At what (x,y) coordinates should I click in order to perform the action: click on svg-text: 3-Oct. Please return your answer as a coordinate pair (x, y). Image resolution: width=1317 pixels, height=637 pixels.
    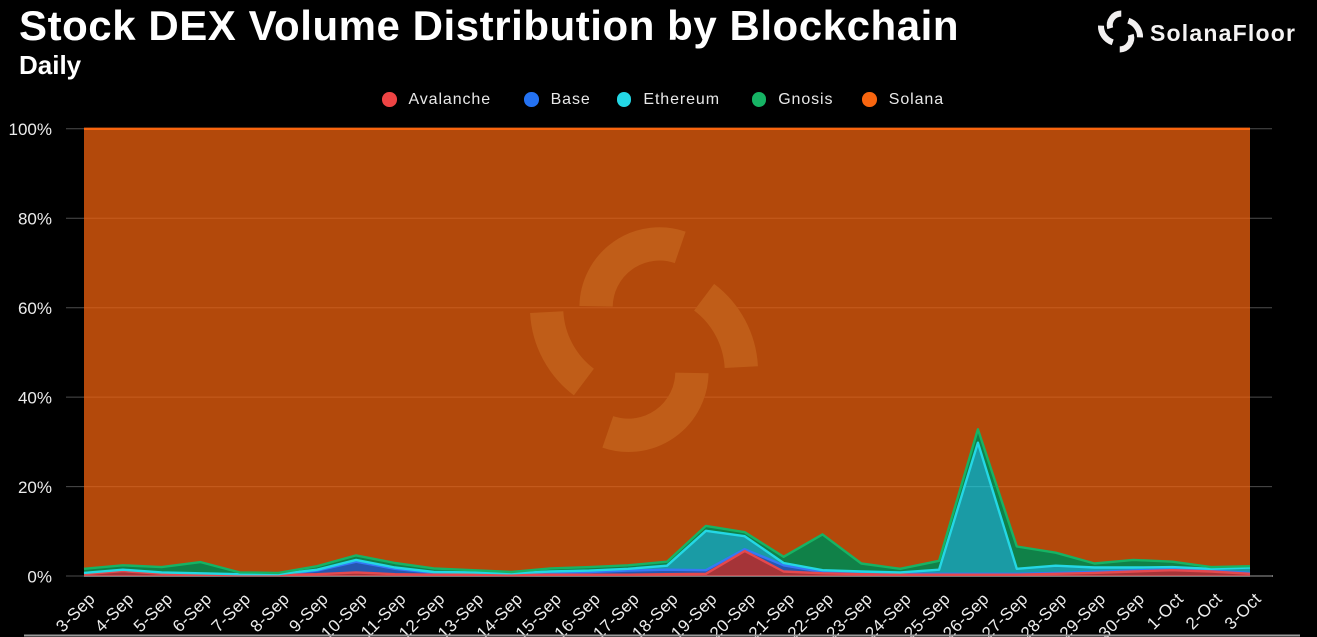
    Looking at the image, I should click on (1243, 611).